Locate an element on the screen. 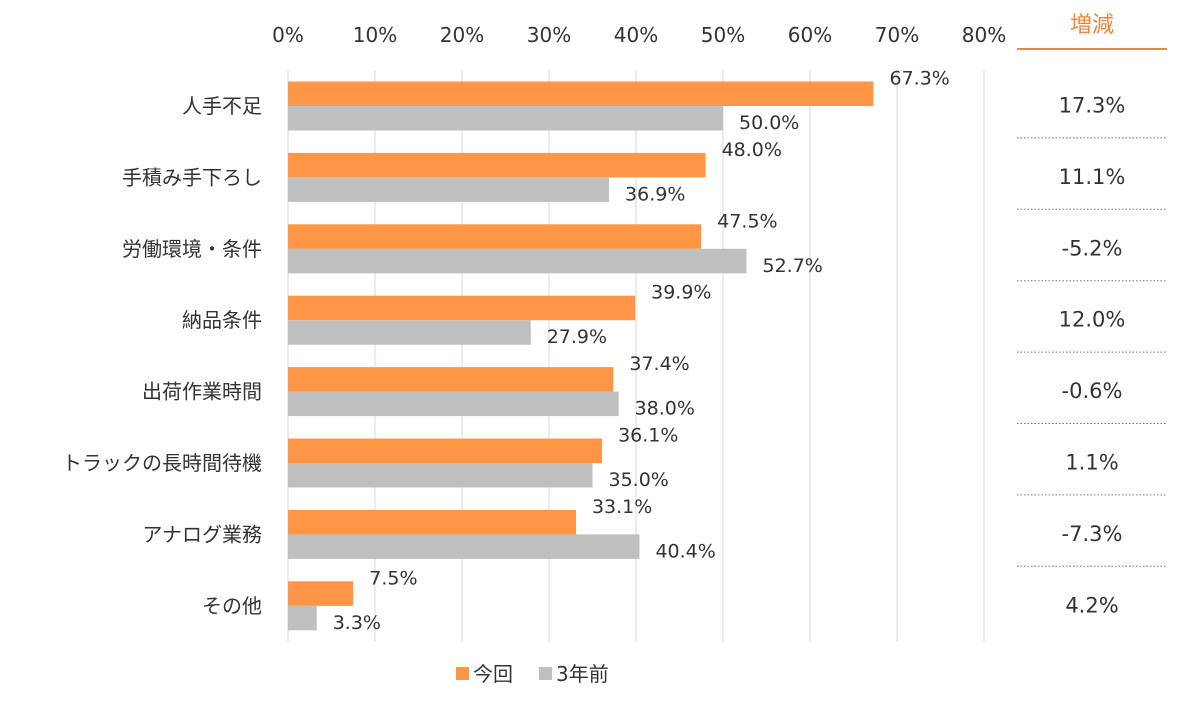  legend-swatch-3-years-ago is located at coordinates (545, 673).